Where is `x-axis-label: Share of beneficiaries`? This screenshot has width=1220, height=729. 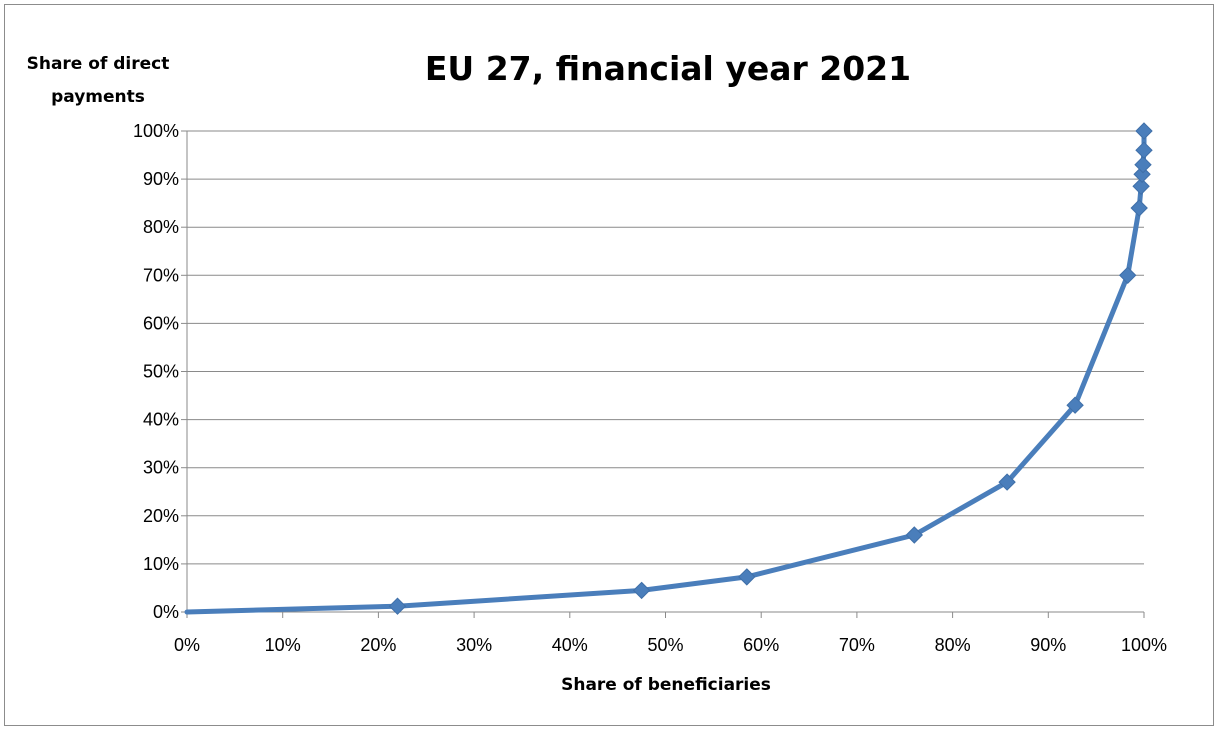 x-axis-label: Share of beneficiaries is located at coordinates (666, 685).